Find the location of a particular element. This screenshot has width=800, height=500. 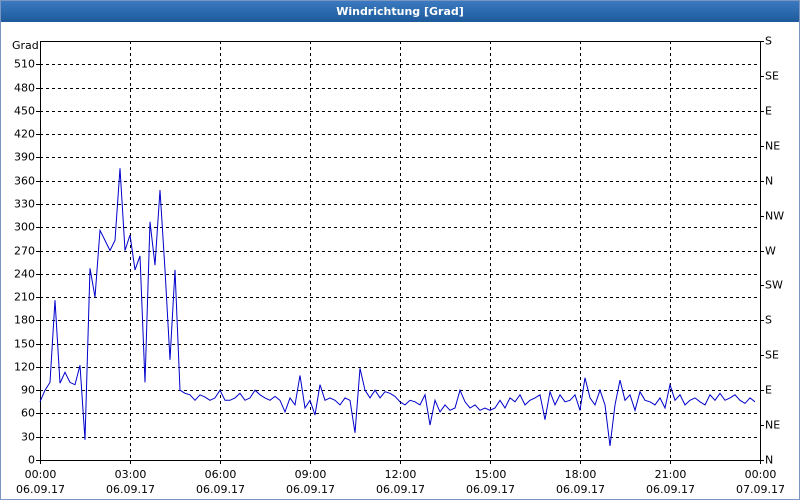

x-tick-label: 09:00 is located at coordinates (311, 474).